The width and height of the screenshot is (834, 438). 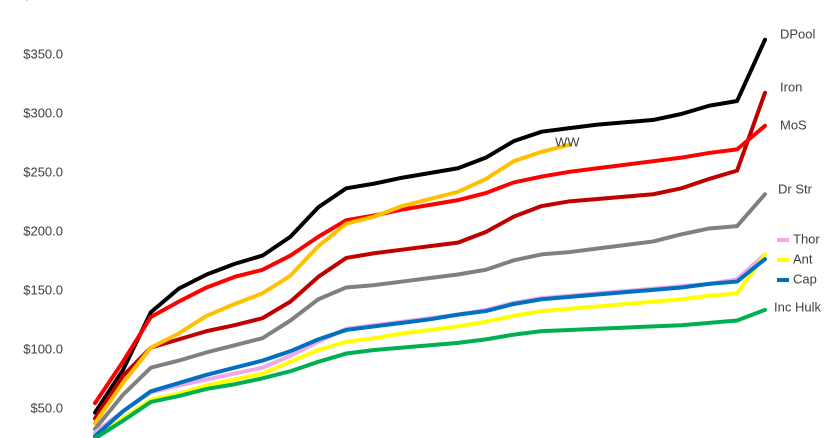 What do you see at coordinates (43, 171) in the screenshot?
I see `y-tick-label: $250.0` at bounding box center [43, 171].